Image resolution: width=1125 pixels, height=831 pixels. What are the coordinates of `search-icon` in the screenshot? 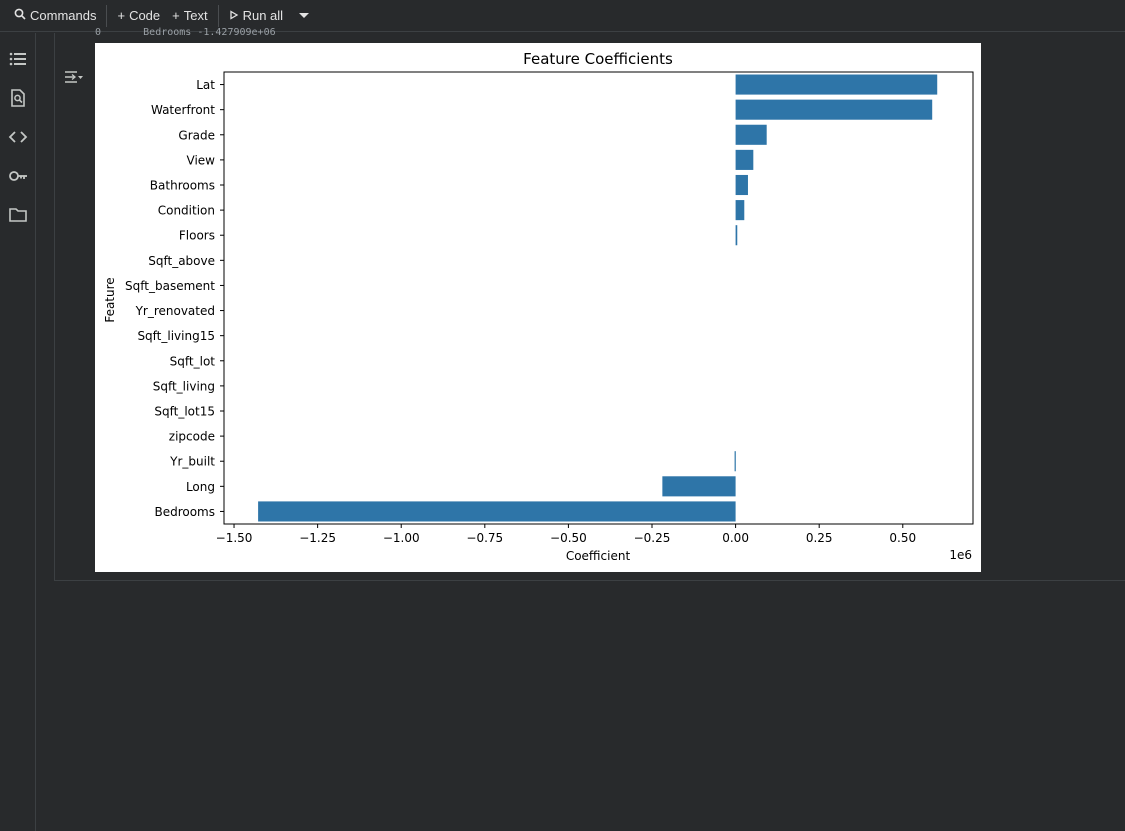 It's located at (20, 15).